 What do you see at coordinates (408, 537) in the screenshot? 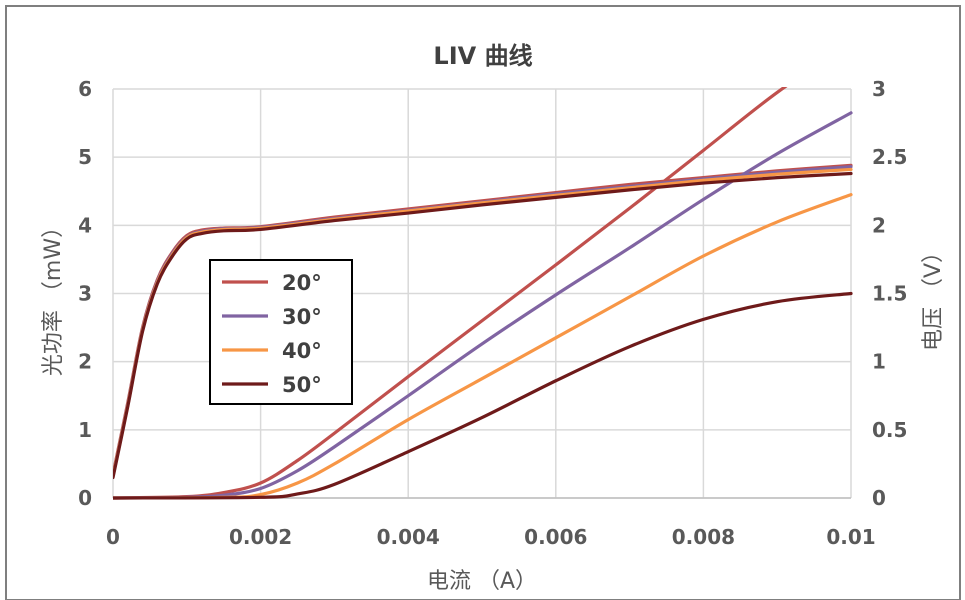
I see `x-tick-label-2: 0.004` at bounding box center [408, 537].